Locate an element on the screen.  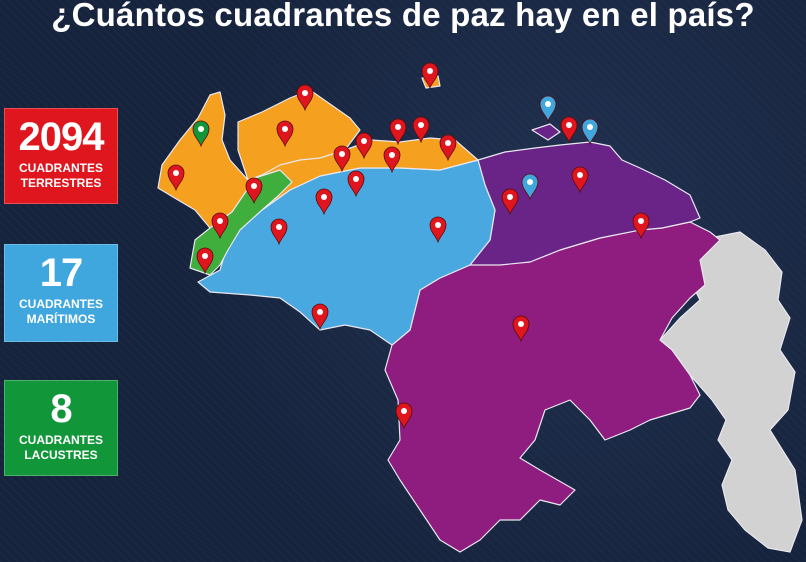
stat-number: 8 is located at coordinates (61, 409).